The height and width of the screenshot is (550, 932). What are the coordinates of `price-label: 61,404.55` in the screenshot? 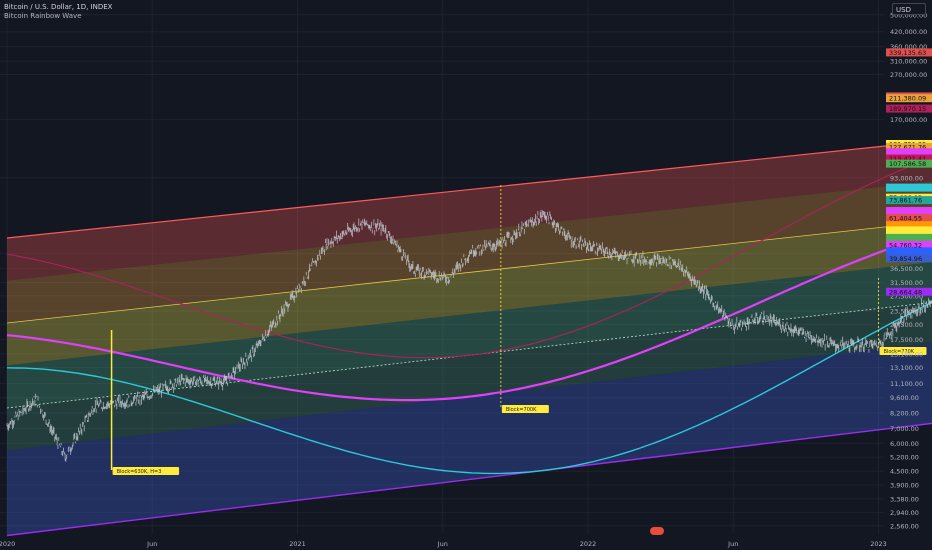 It's located at (909, 217).